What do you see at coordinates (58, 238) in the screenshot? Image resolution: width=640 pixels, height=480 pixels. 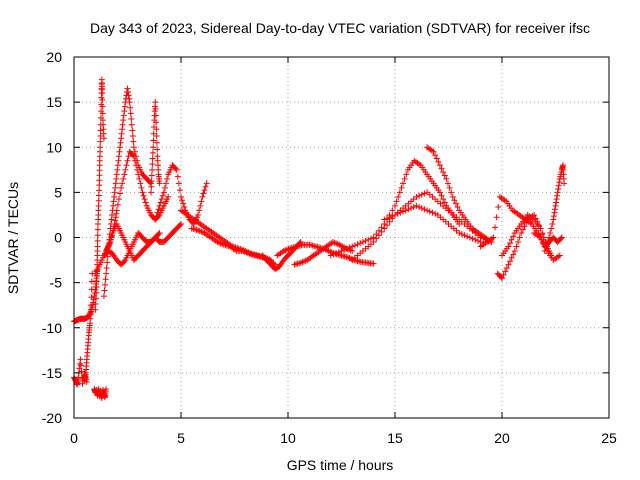 I see `y-tick-label: 0` at bounding box center [58, 238].